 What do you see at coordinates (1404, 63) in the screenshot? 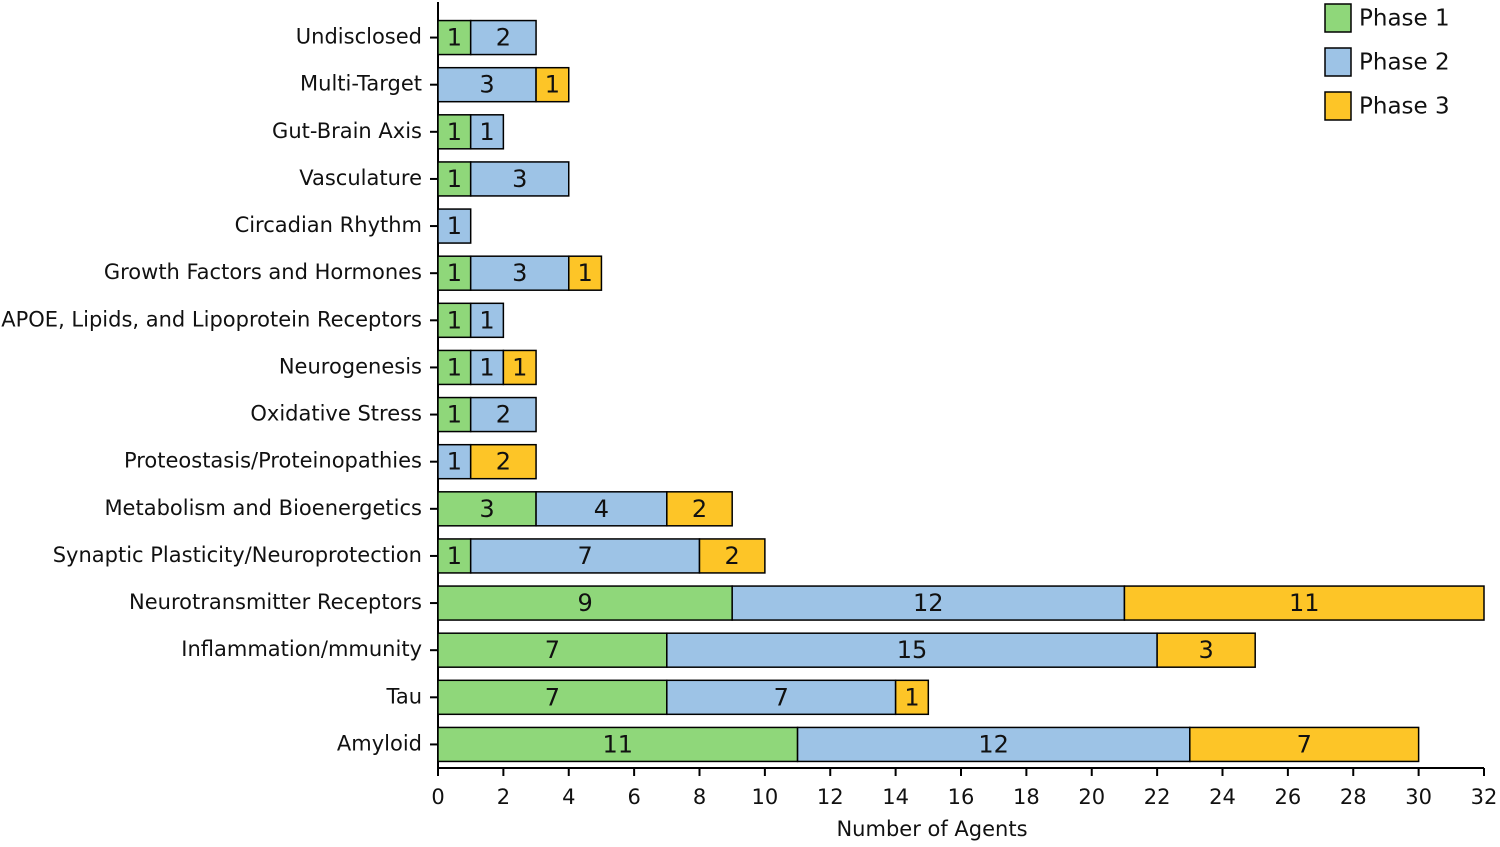
I see `legend-label: Phase 2` at bounding box center [1404, 63].